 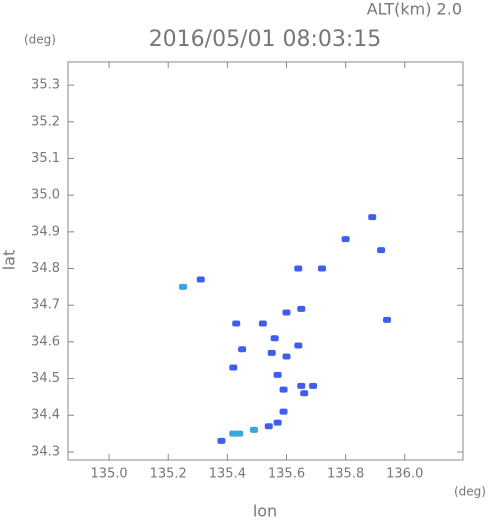 I want to click on y-tick-label: 35.0, so click(x=45, y=195).